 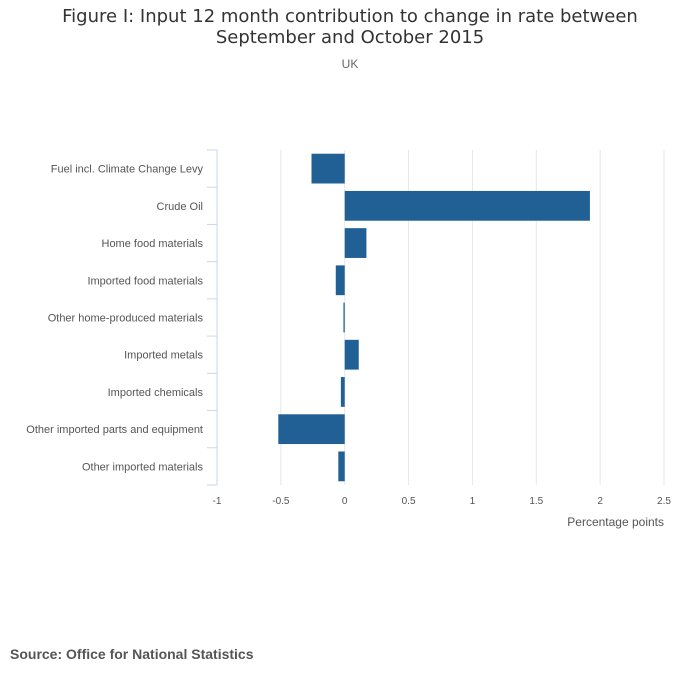 I want to click on x-tick-label: 1.5, so click(x=536, y=501).